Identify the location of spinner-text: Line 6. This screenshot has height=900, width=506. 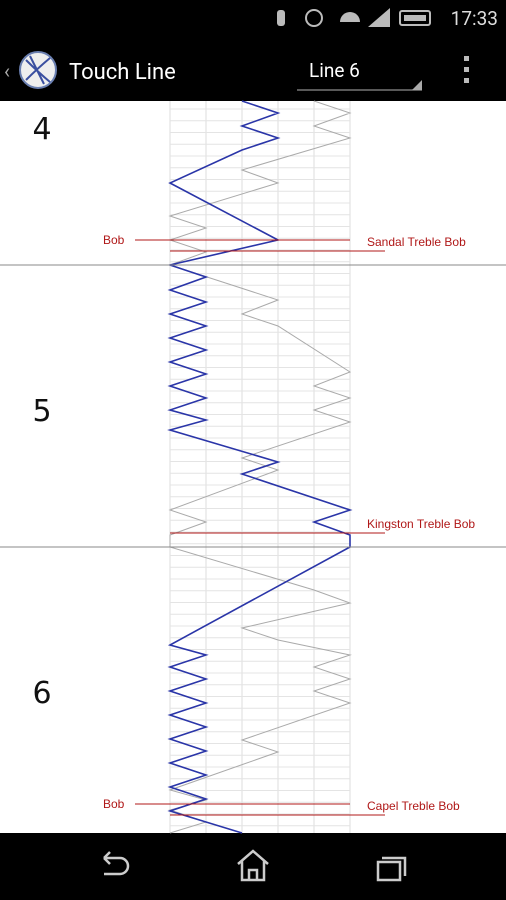
(334, 70).